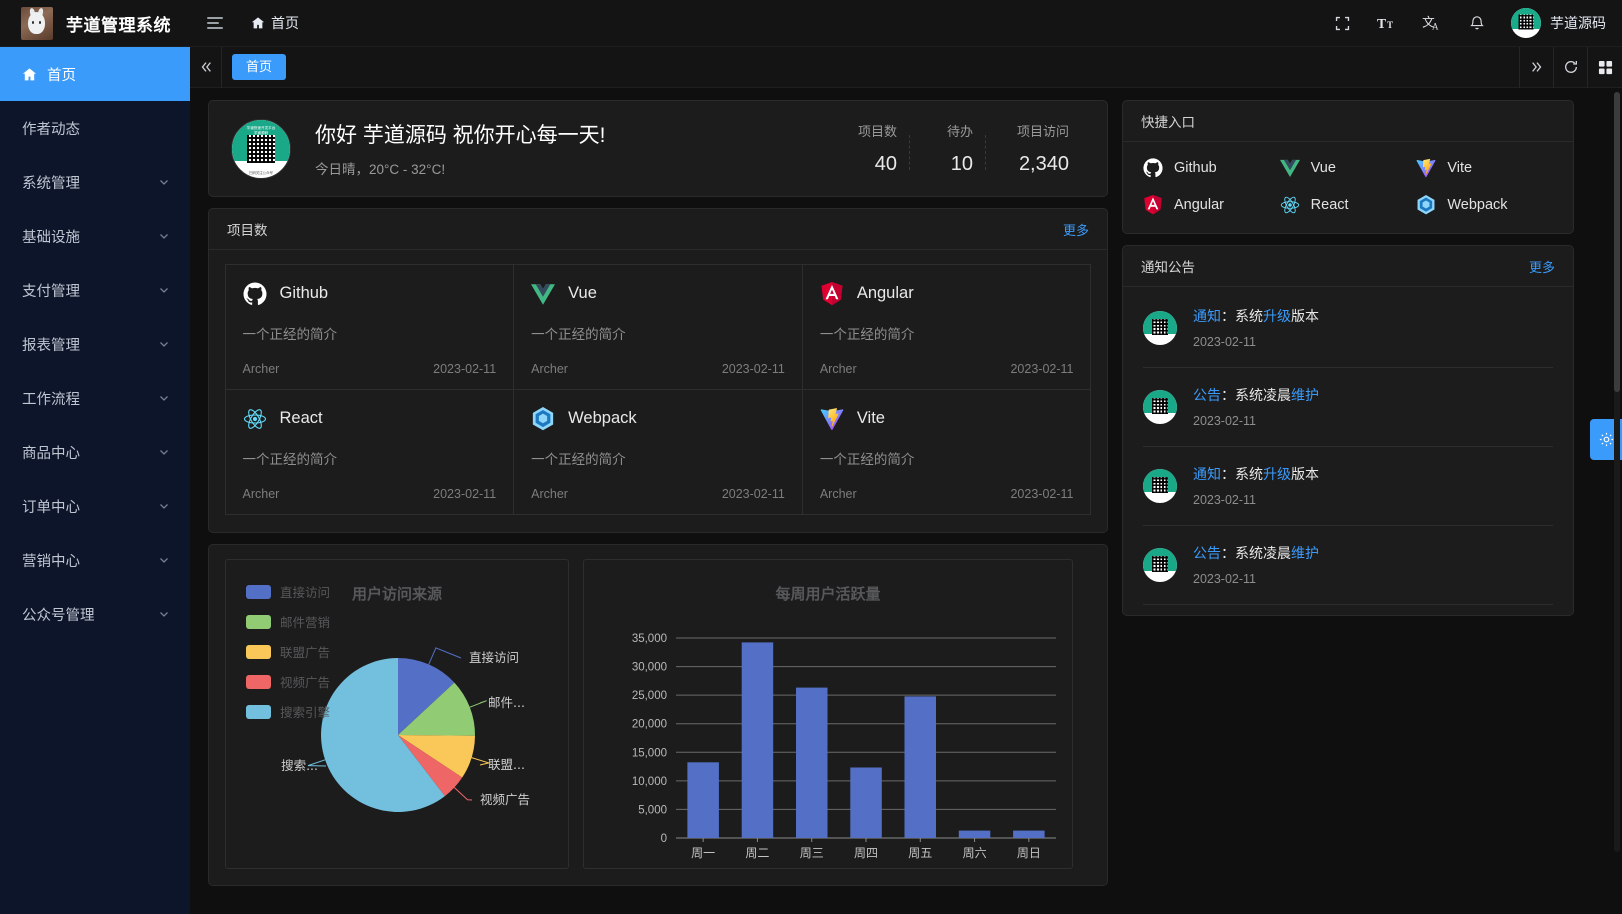 Image resolution: width=1622 pixels, height=914 pixels. I want to click on app-logo-icon, so click(37, 23).